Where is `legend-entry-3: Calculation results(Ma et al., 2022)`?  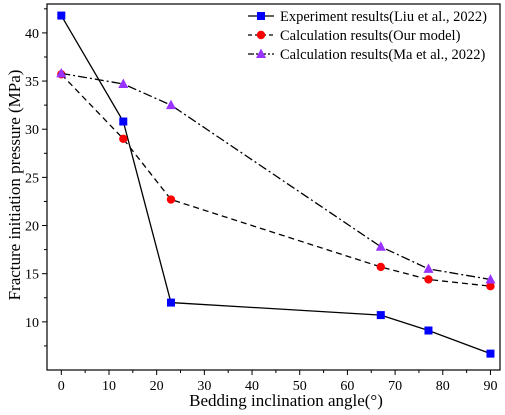
legend-entry-3: Calculation results(Ma et al., 2022) is located at coordinates (367, 55).